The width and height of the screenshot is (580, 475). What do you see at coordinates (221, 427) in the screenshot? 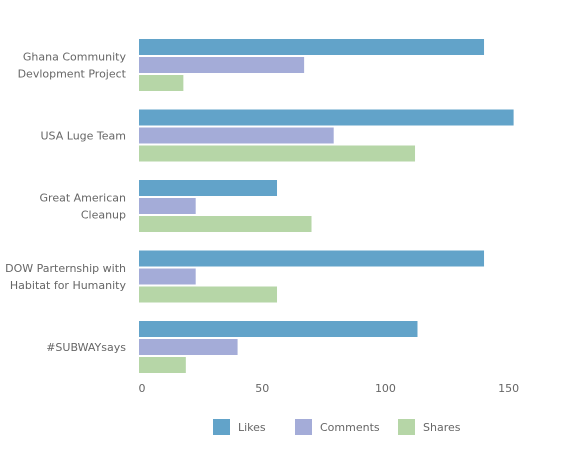
I see `legend-swatch-likes` at bounding box center [221, 427].